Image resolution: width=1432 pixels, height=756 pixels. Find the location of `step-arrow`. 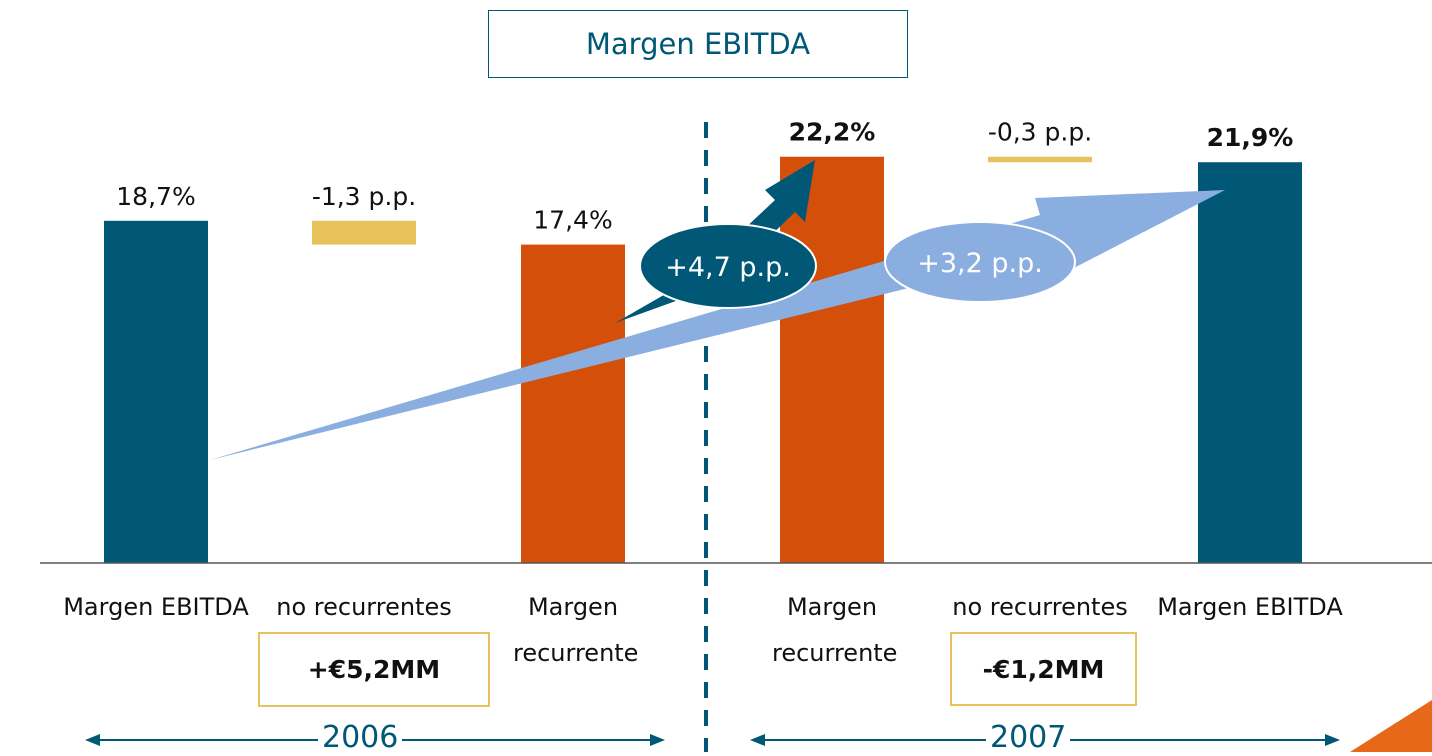

step-arrow is located at coordinates (715, 241).